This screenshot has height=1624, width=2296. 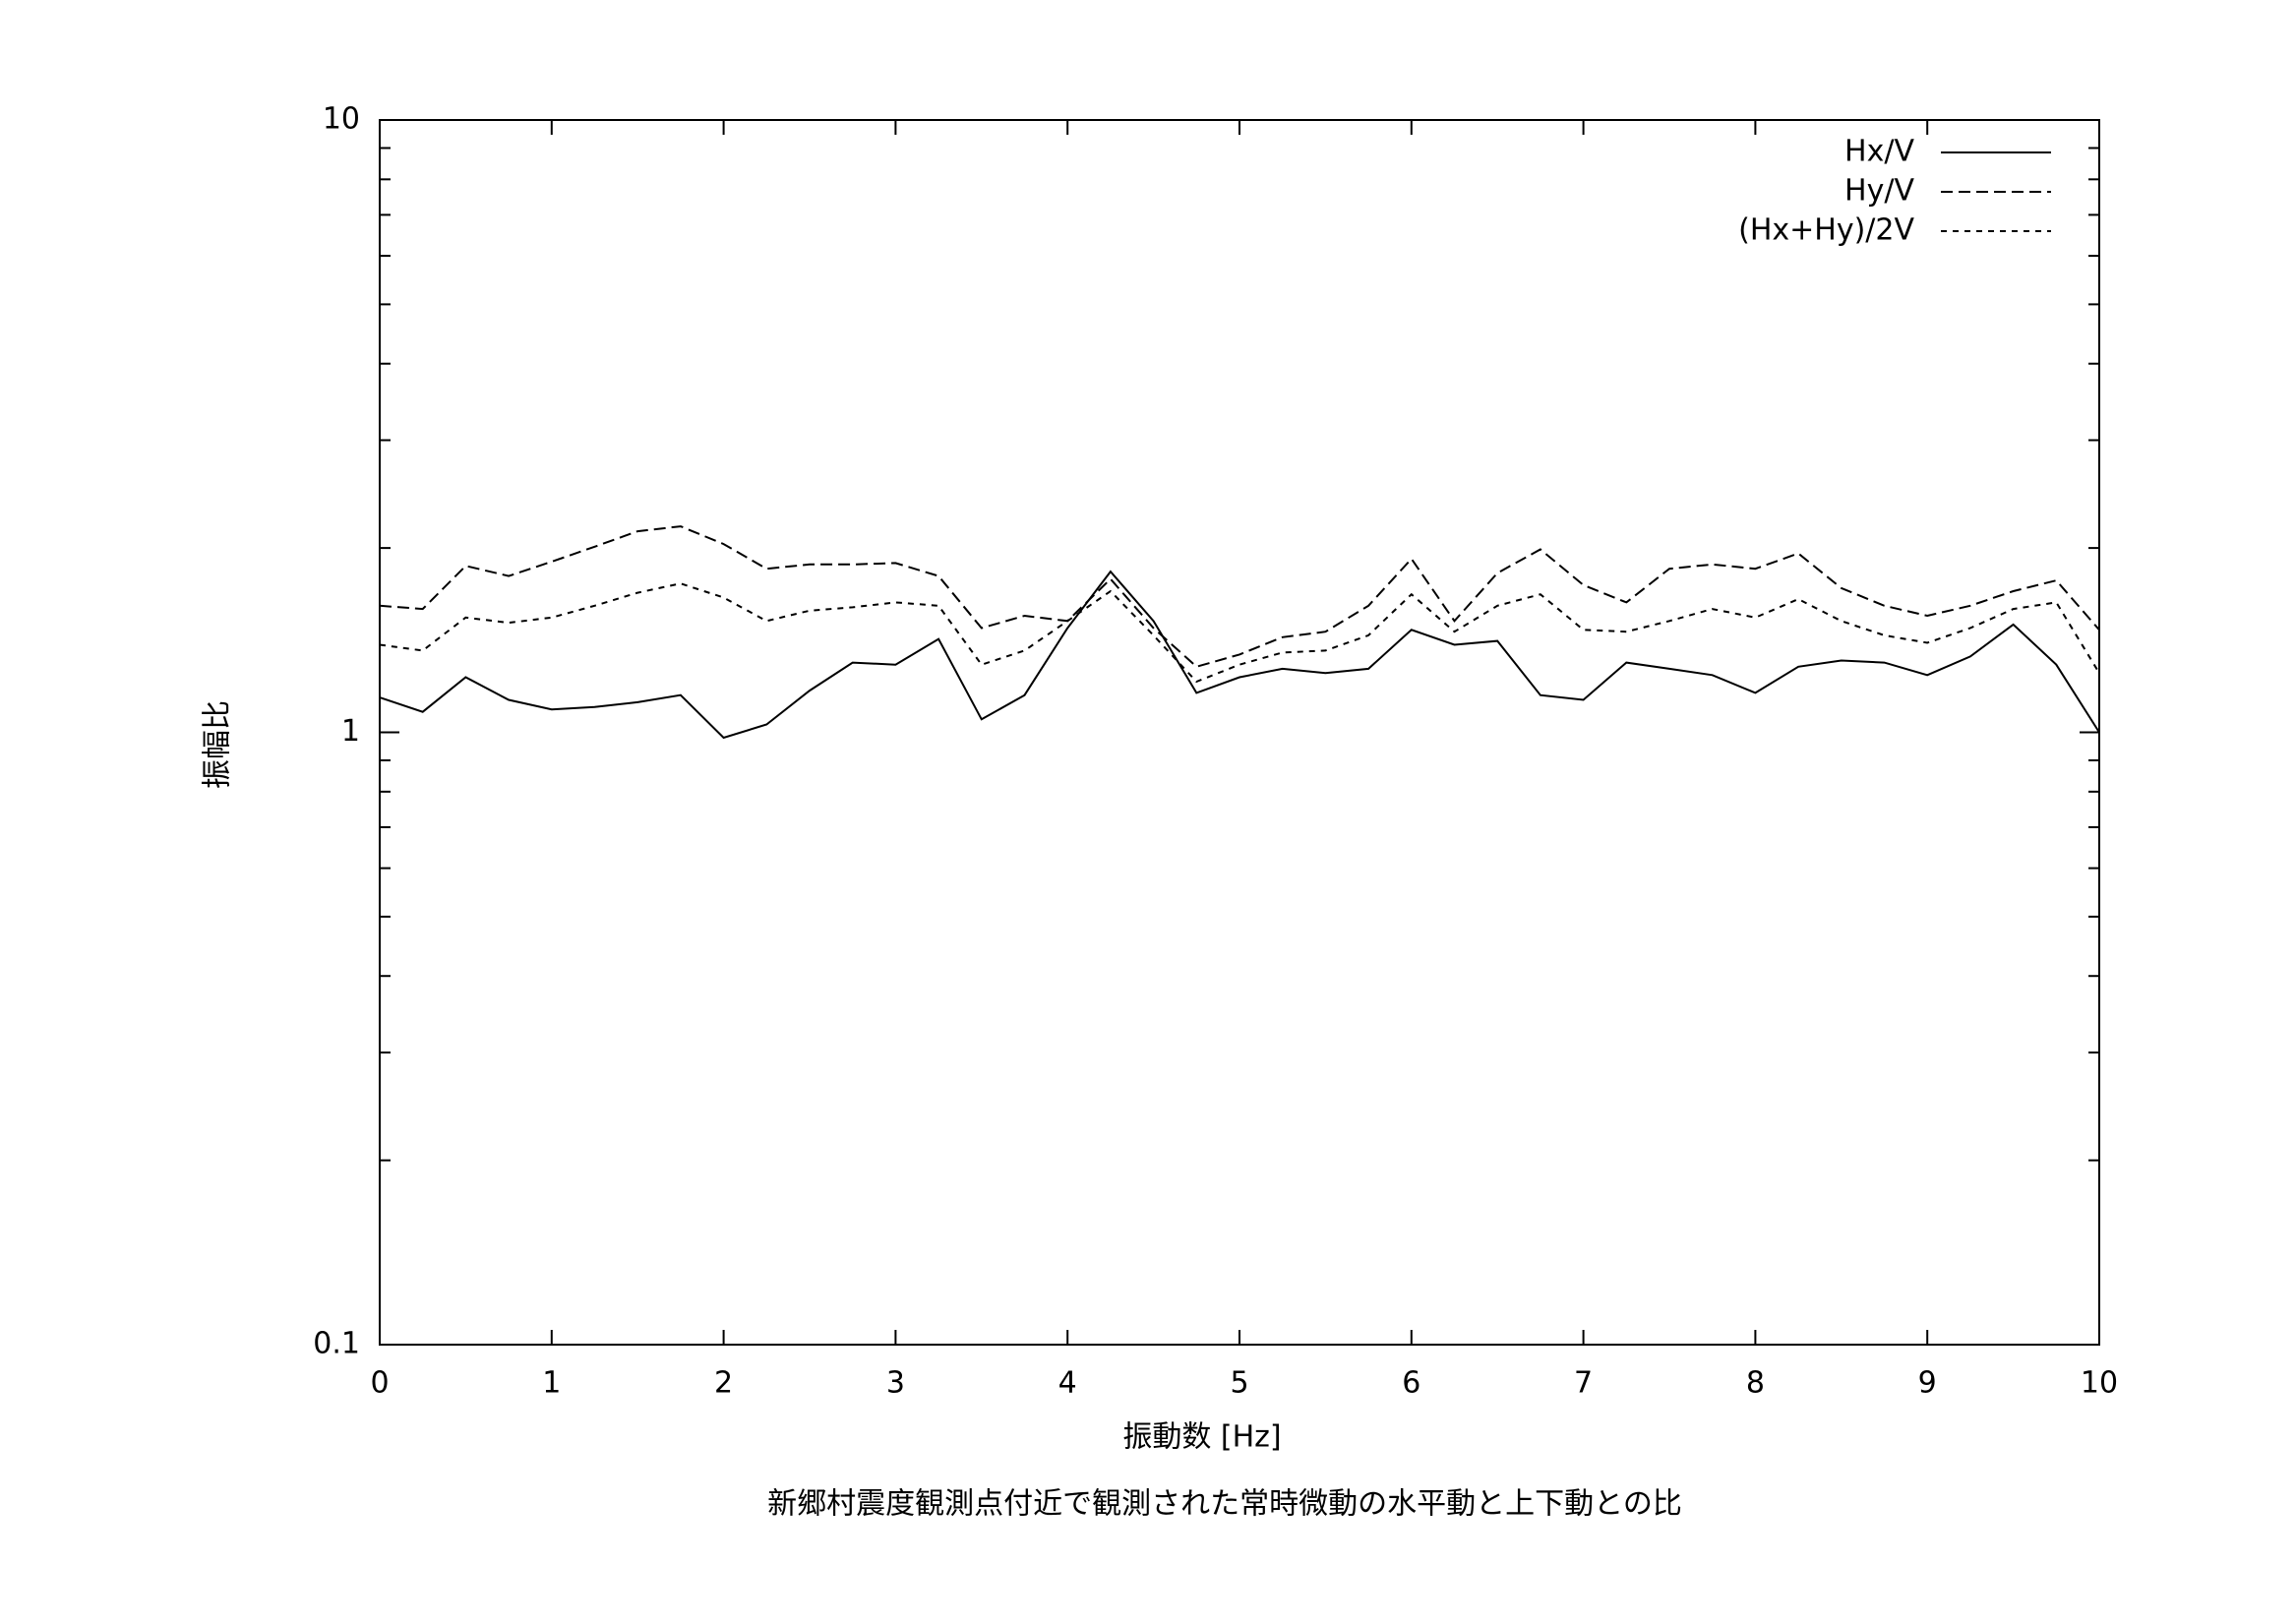 What do you see at coordinates (1927, 1383) in the screenshot?
I see `x-tick-label: 9` at bounding box center [1927, 1383].